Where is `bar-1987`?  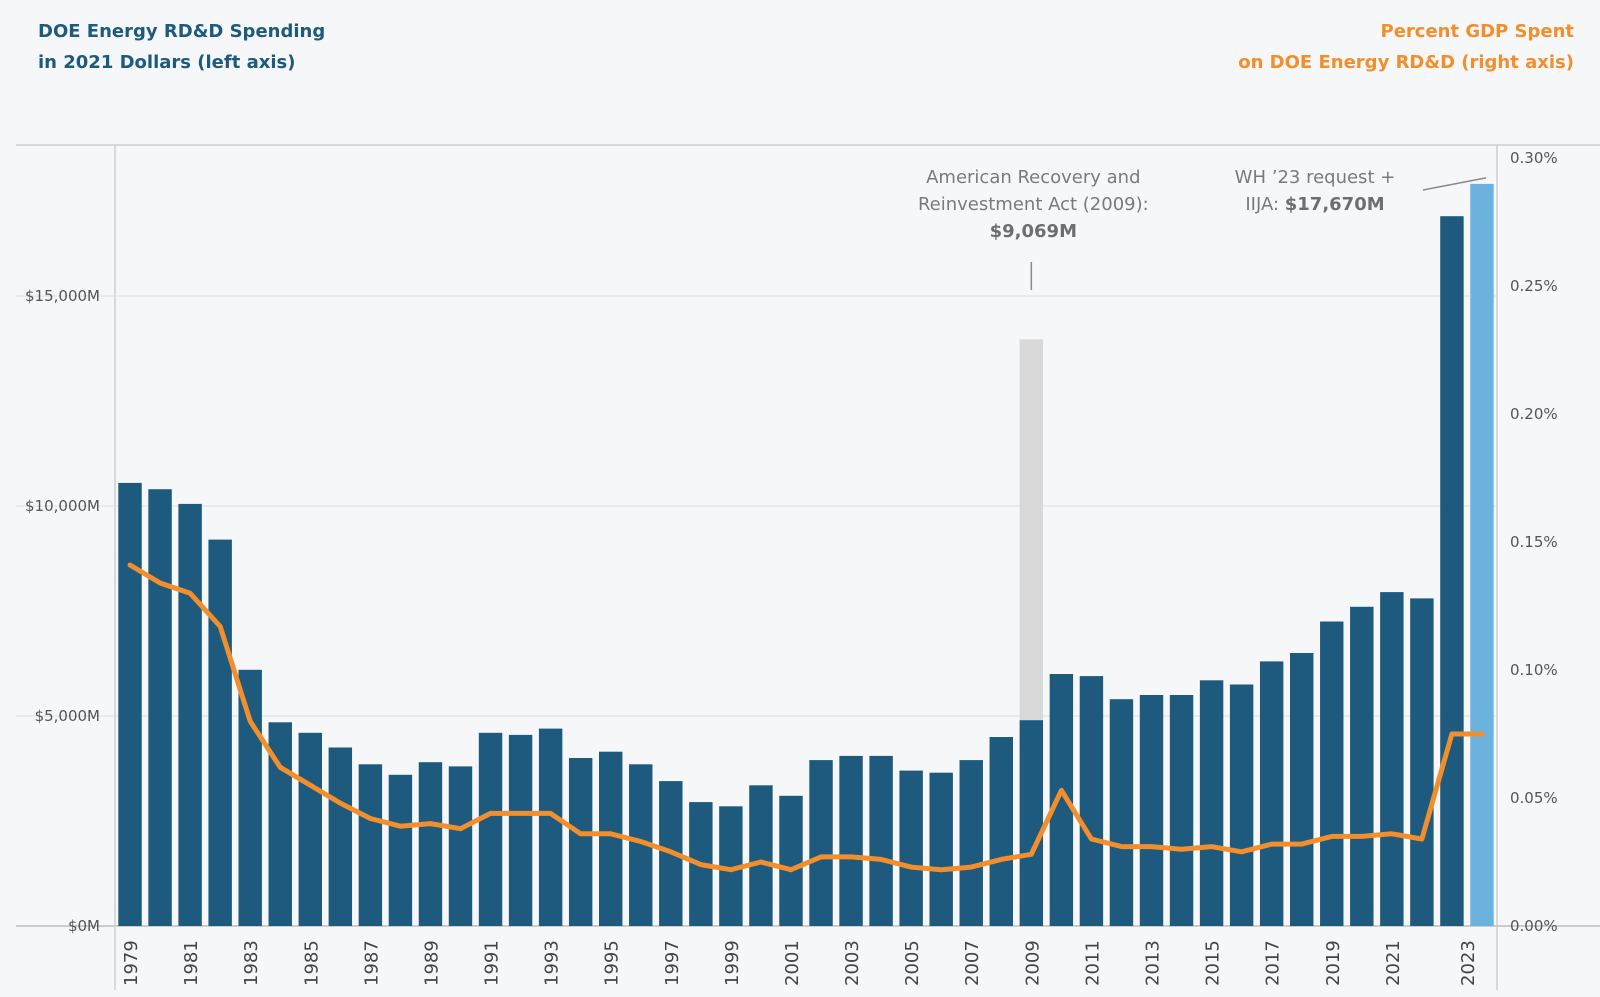 bar-1987 is located at coordinates (370, 845).